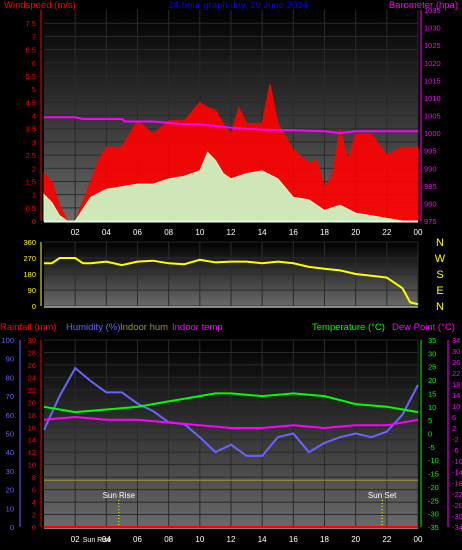  I want to click on wind-y-tick-label: 4, so click(34, 116).